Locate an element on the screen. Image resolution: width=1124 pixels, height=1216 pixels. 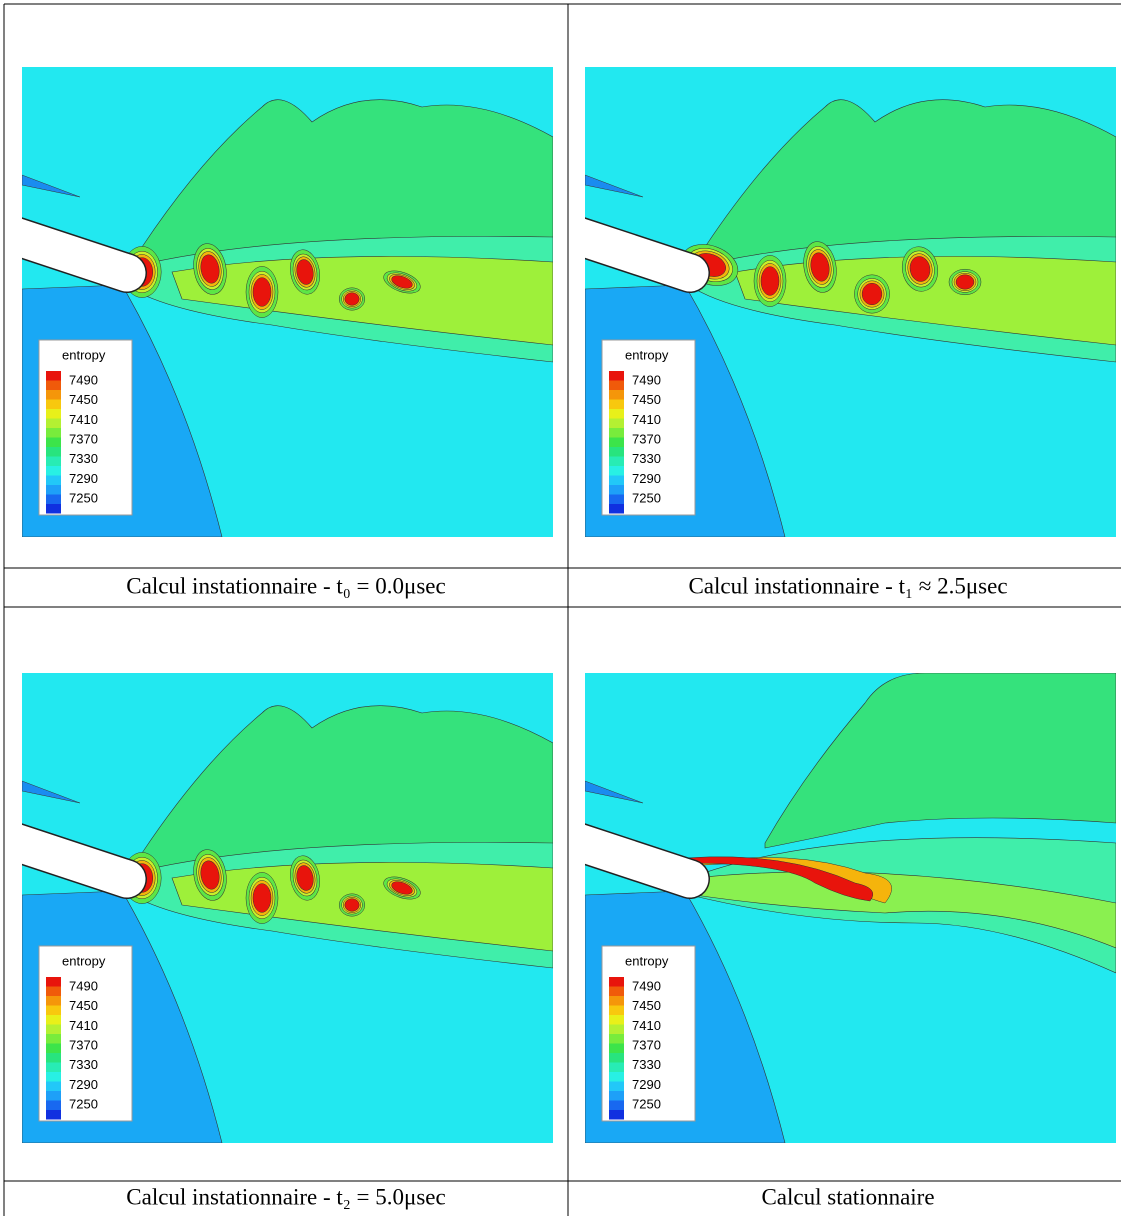
legend-label: 7450 is located at coordinates (83, 1005).